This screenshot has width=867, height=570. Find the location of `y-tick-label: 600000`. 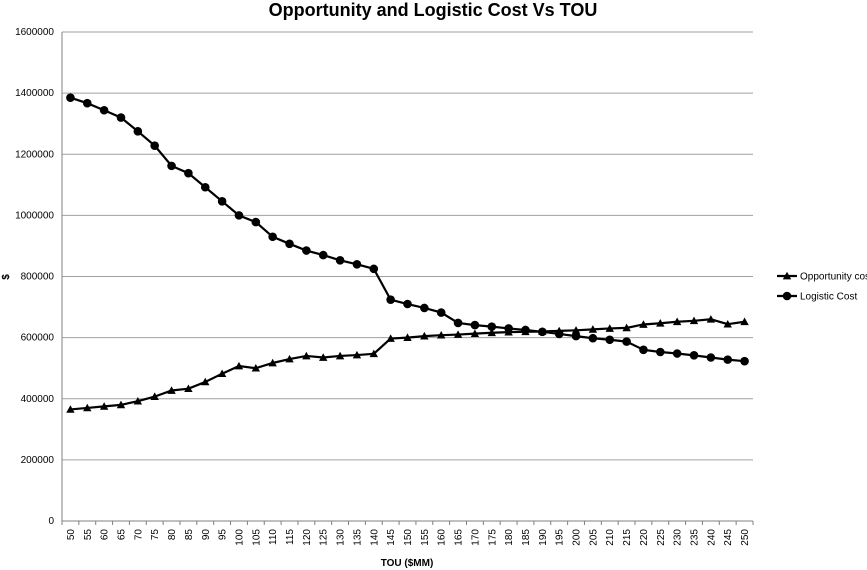

y-tick-label: 600000 is located at coordinates (38, 338).